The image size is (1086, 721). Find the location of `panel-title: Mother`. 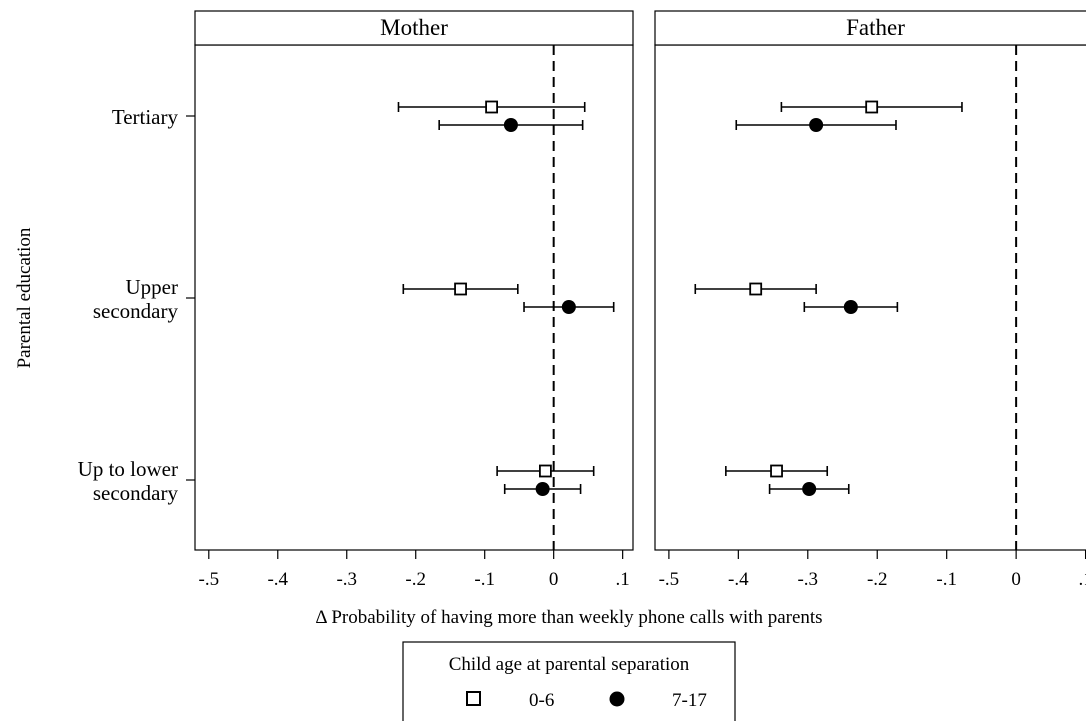

panel-title: Mother is located at coordinates (414, 27).